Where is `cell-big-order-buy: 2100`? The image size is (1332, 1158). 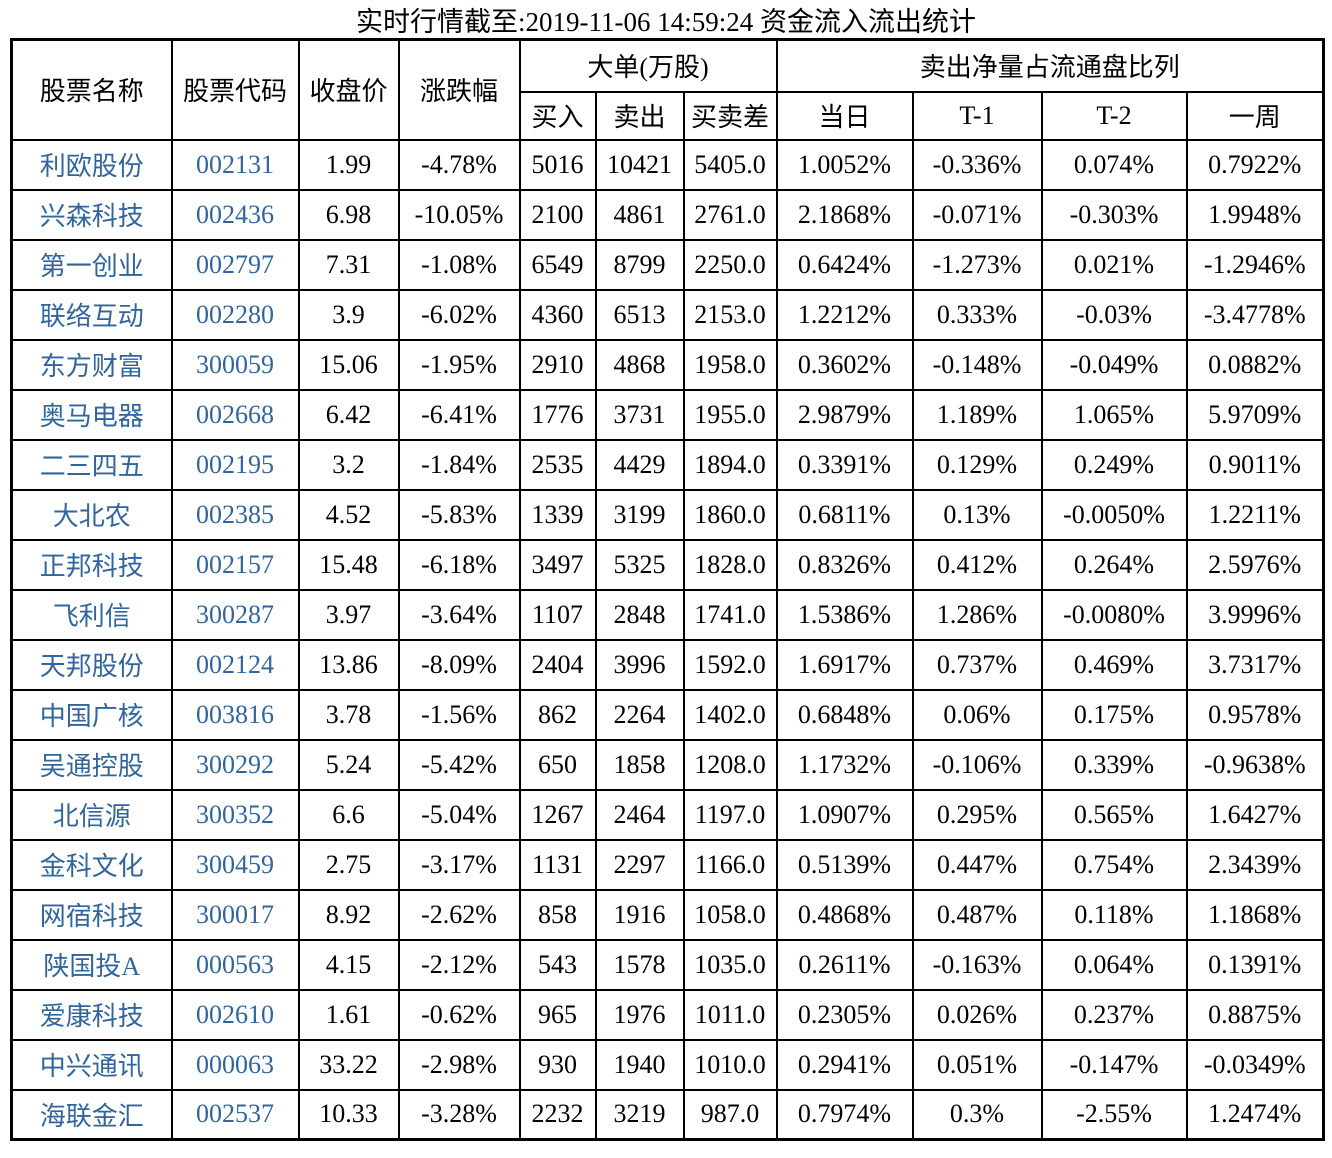 cell-big-order-buy: 2100 is located at coordinates (557, 214).